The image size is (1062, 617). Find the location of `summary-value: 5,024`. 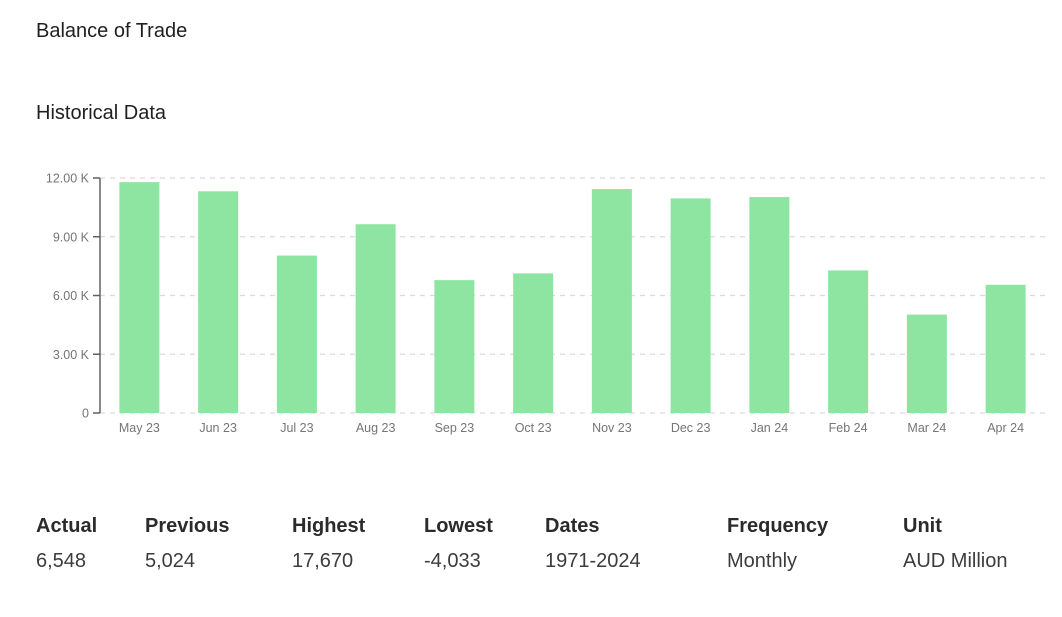

summary-value: 5,024 is located at coordinates (170, 561).